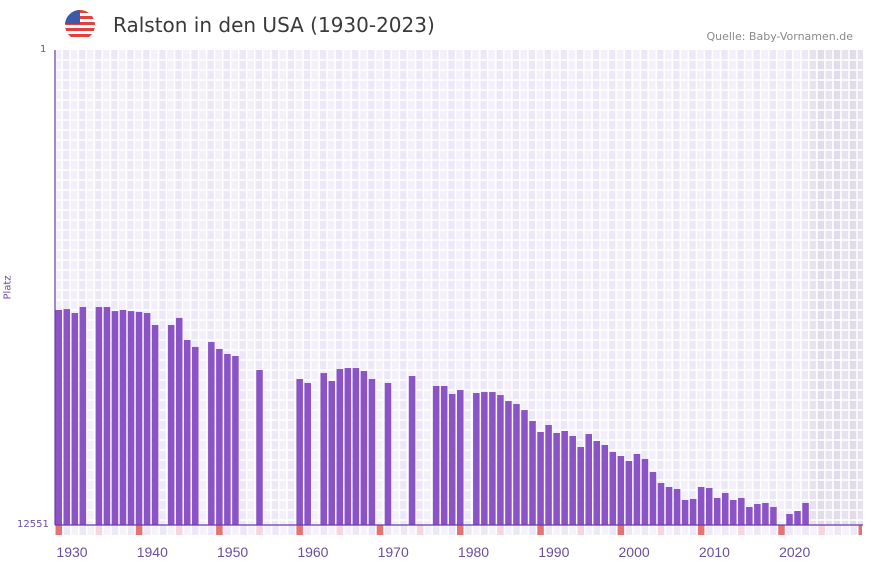 This screenshot has height=567, width=873. What do you see at coordinates (232, 552) in the screenshot?
I see `x-tick-label: 1950` at bounding box center [232, 552].